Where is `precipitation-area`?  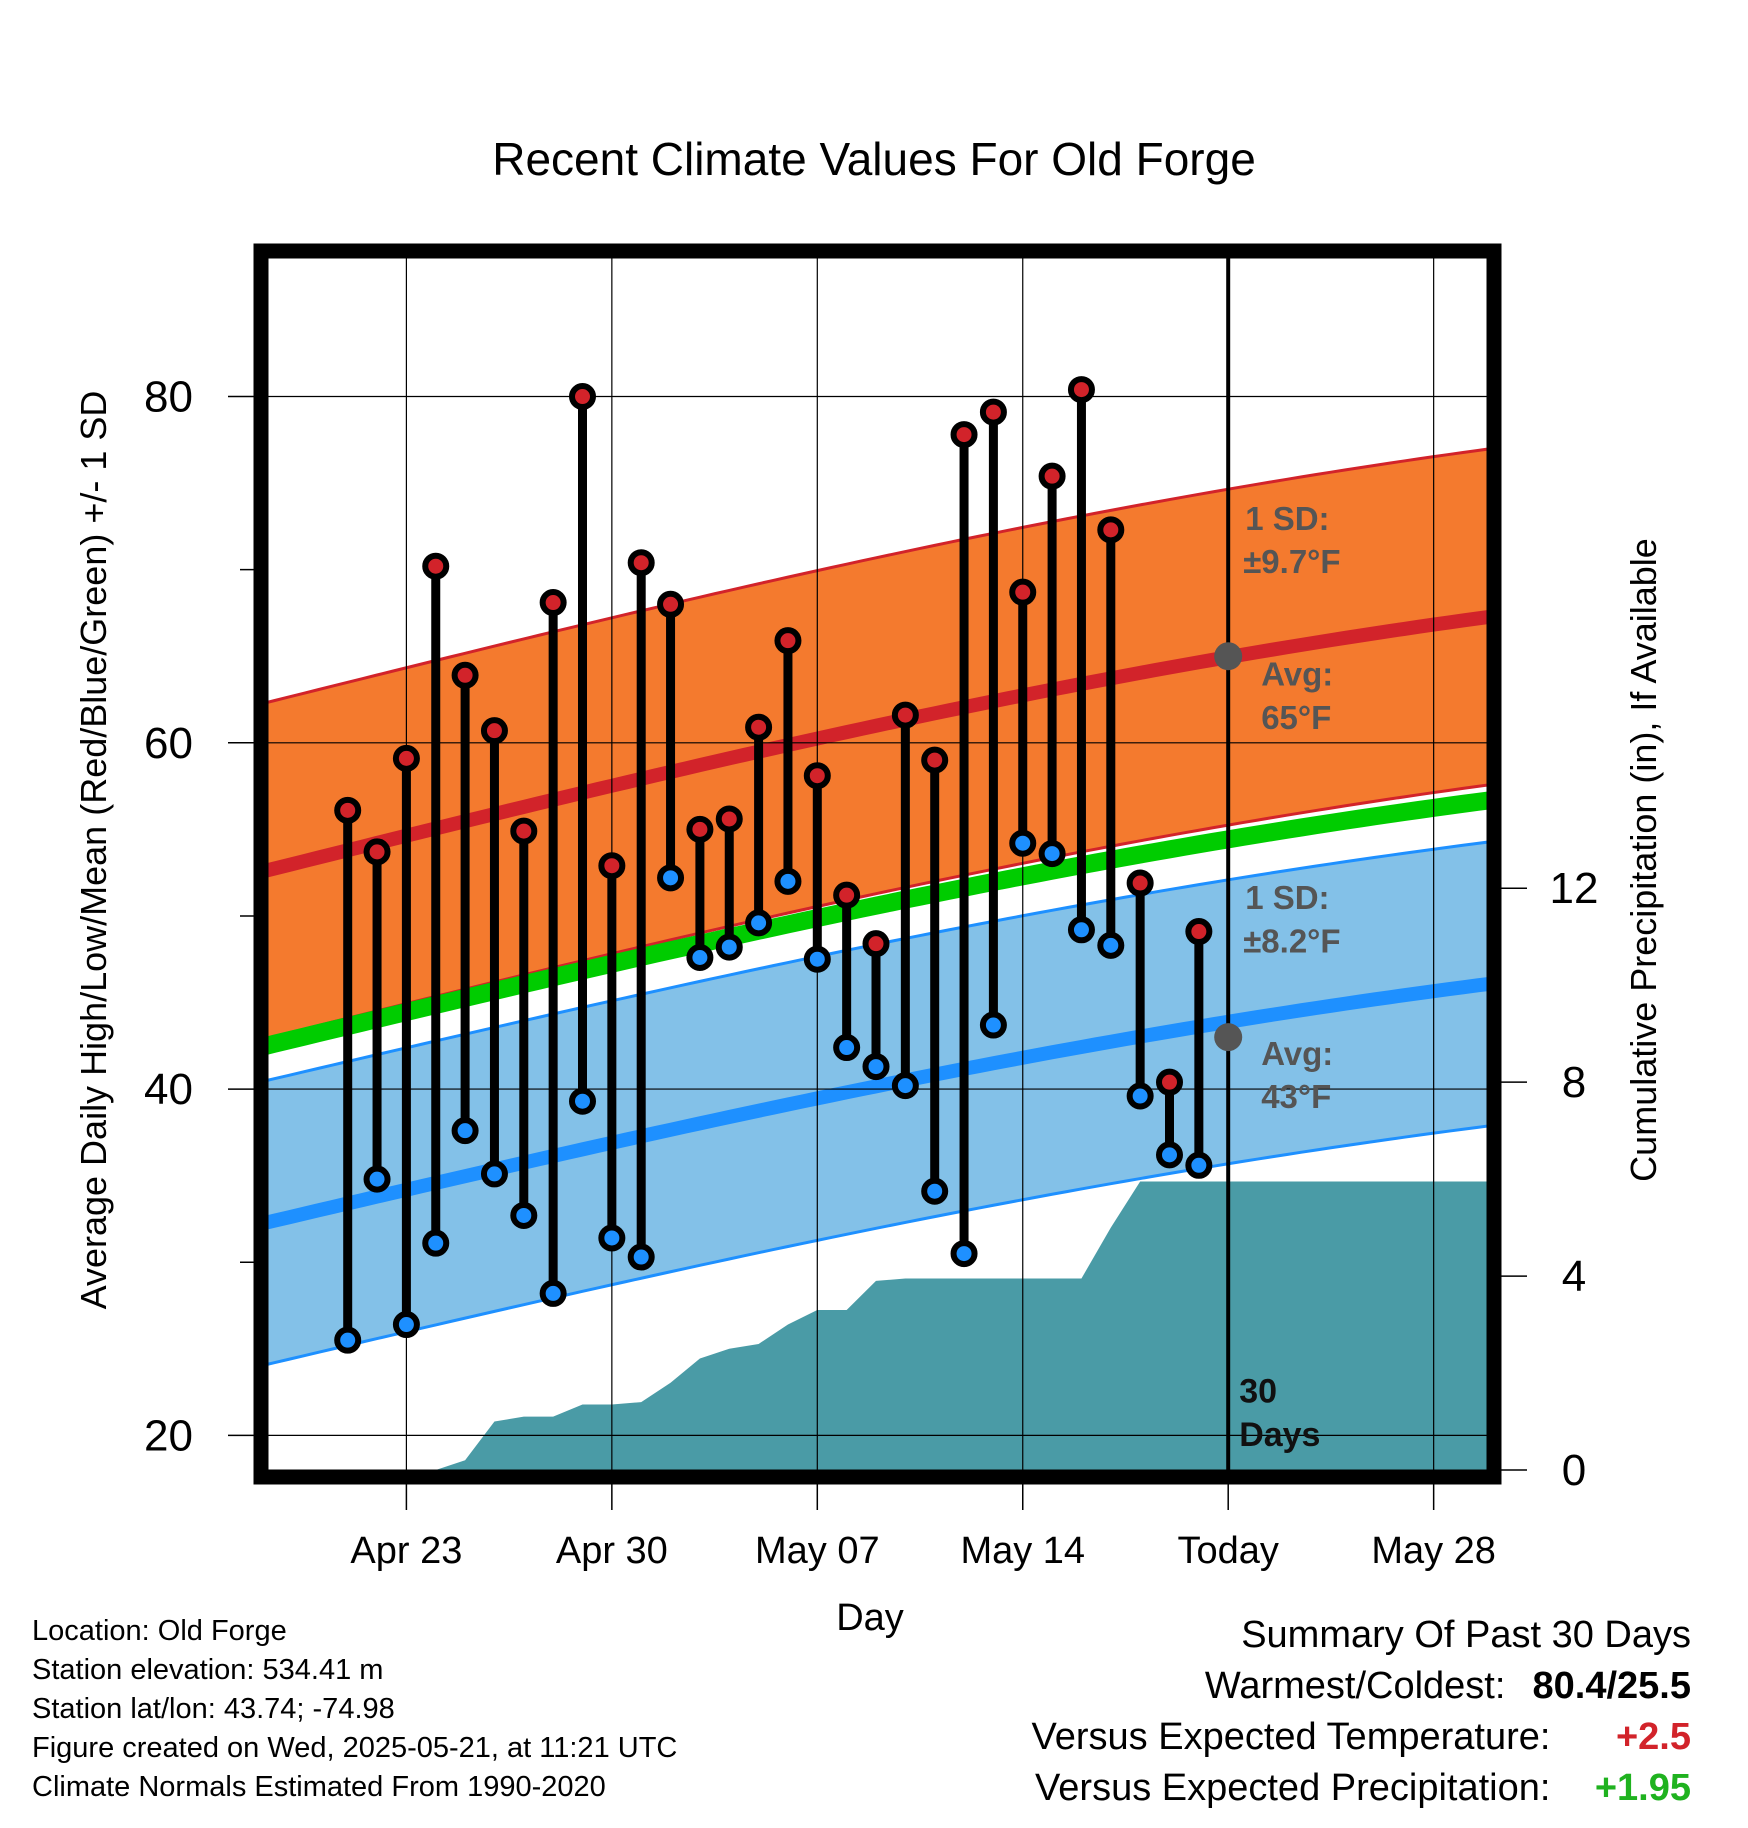
precipitation-area is located at coordinates (932, 1325).